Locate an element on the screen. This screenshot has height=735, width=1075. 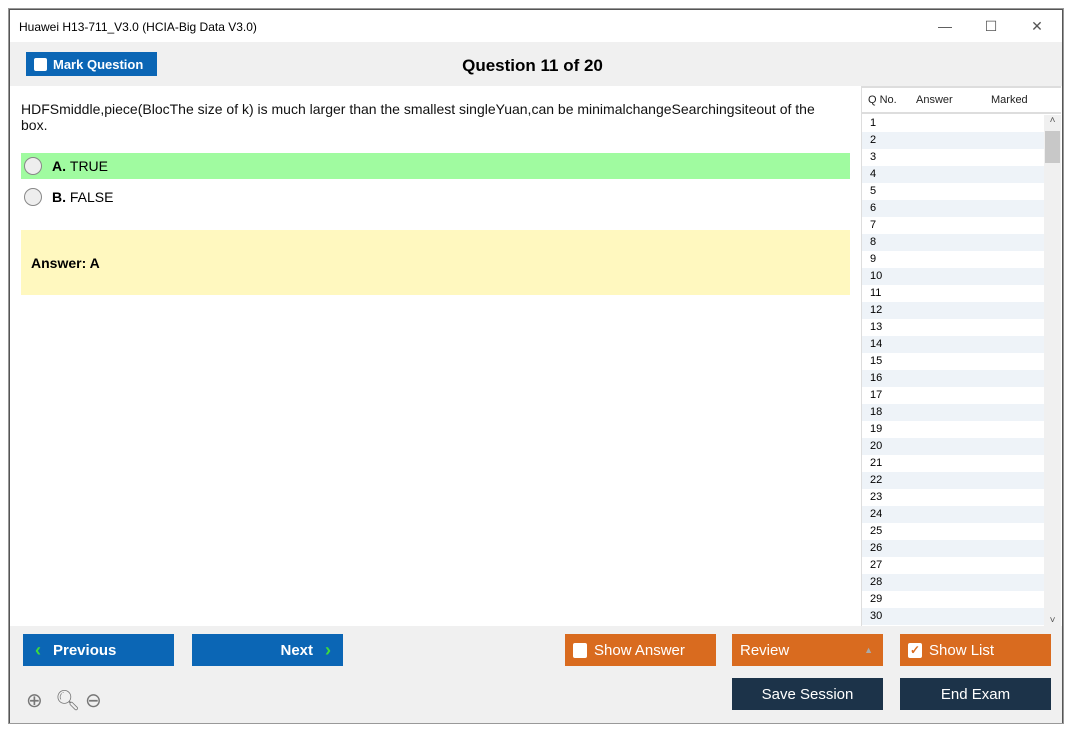
show-answer-button: Show Answer is located at coordinates (640, 650).